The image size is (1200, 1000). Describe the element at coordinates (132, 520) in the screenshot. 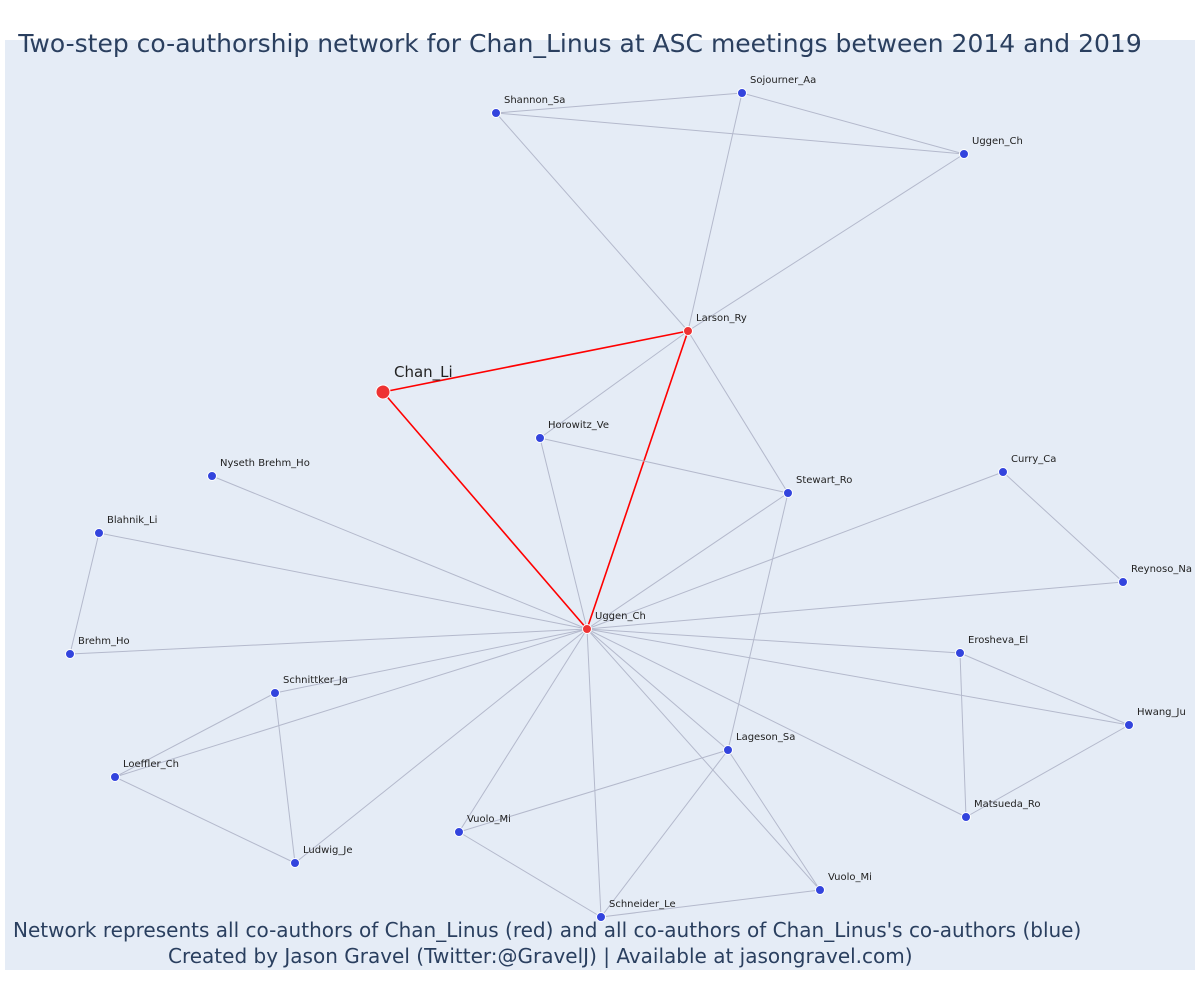

I see `node-label-blahnik: Blahnik_Li` at that location.